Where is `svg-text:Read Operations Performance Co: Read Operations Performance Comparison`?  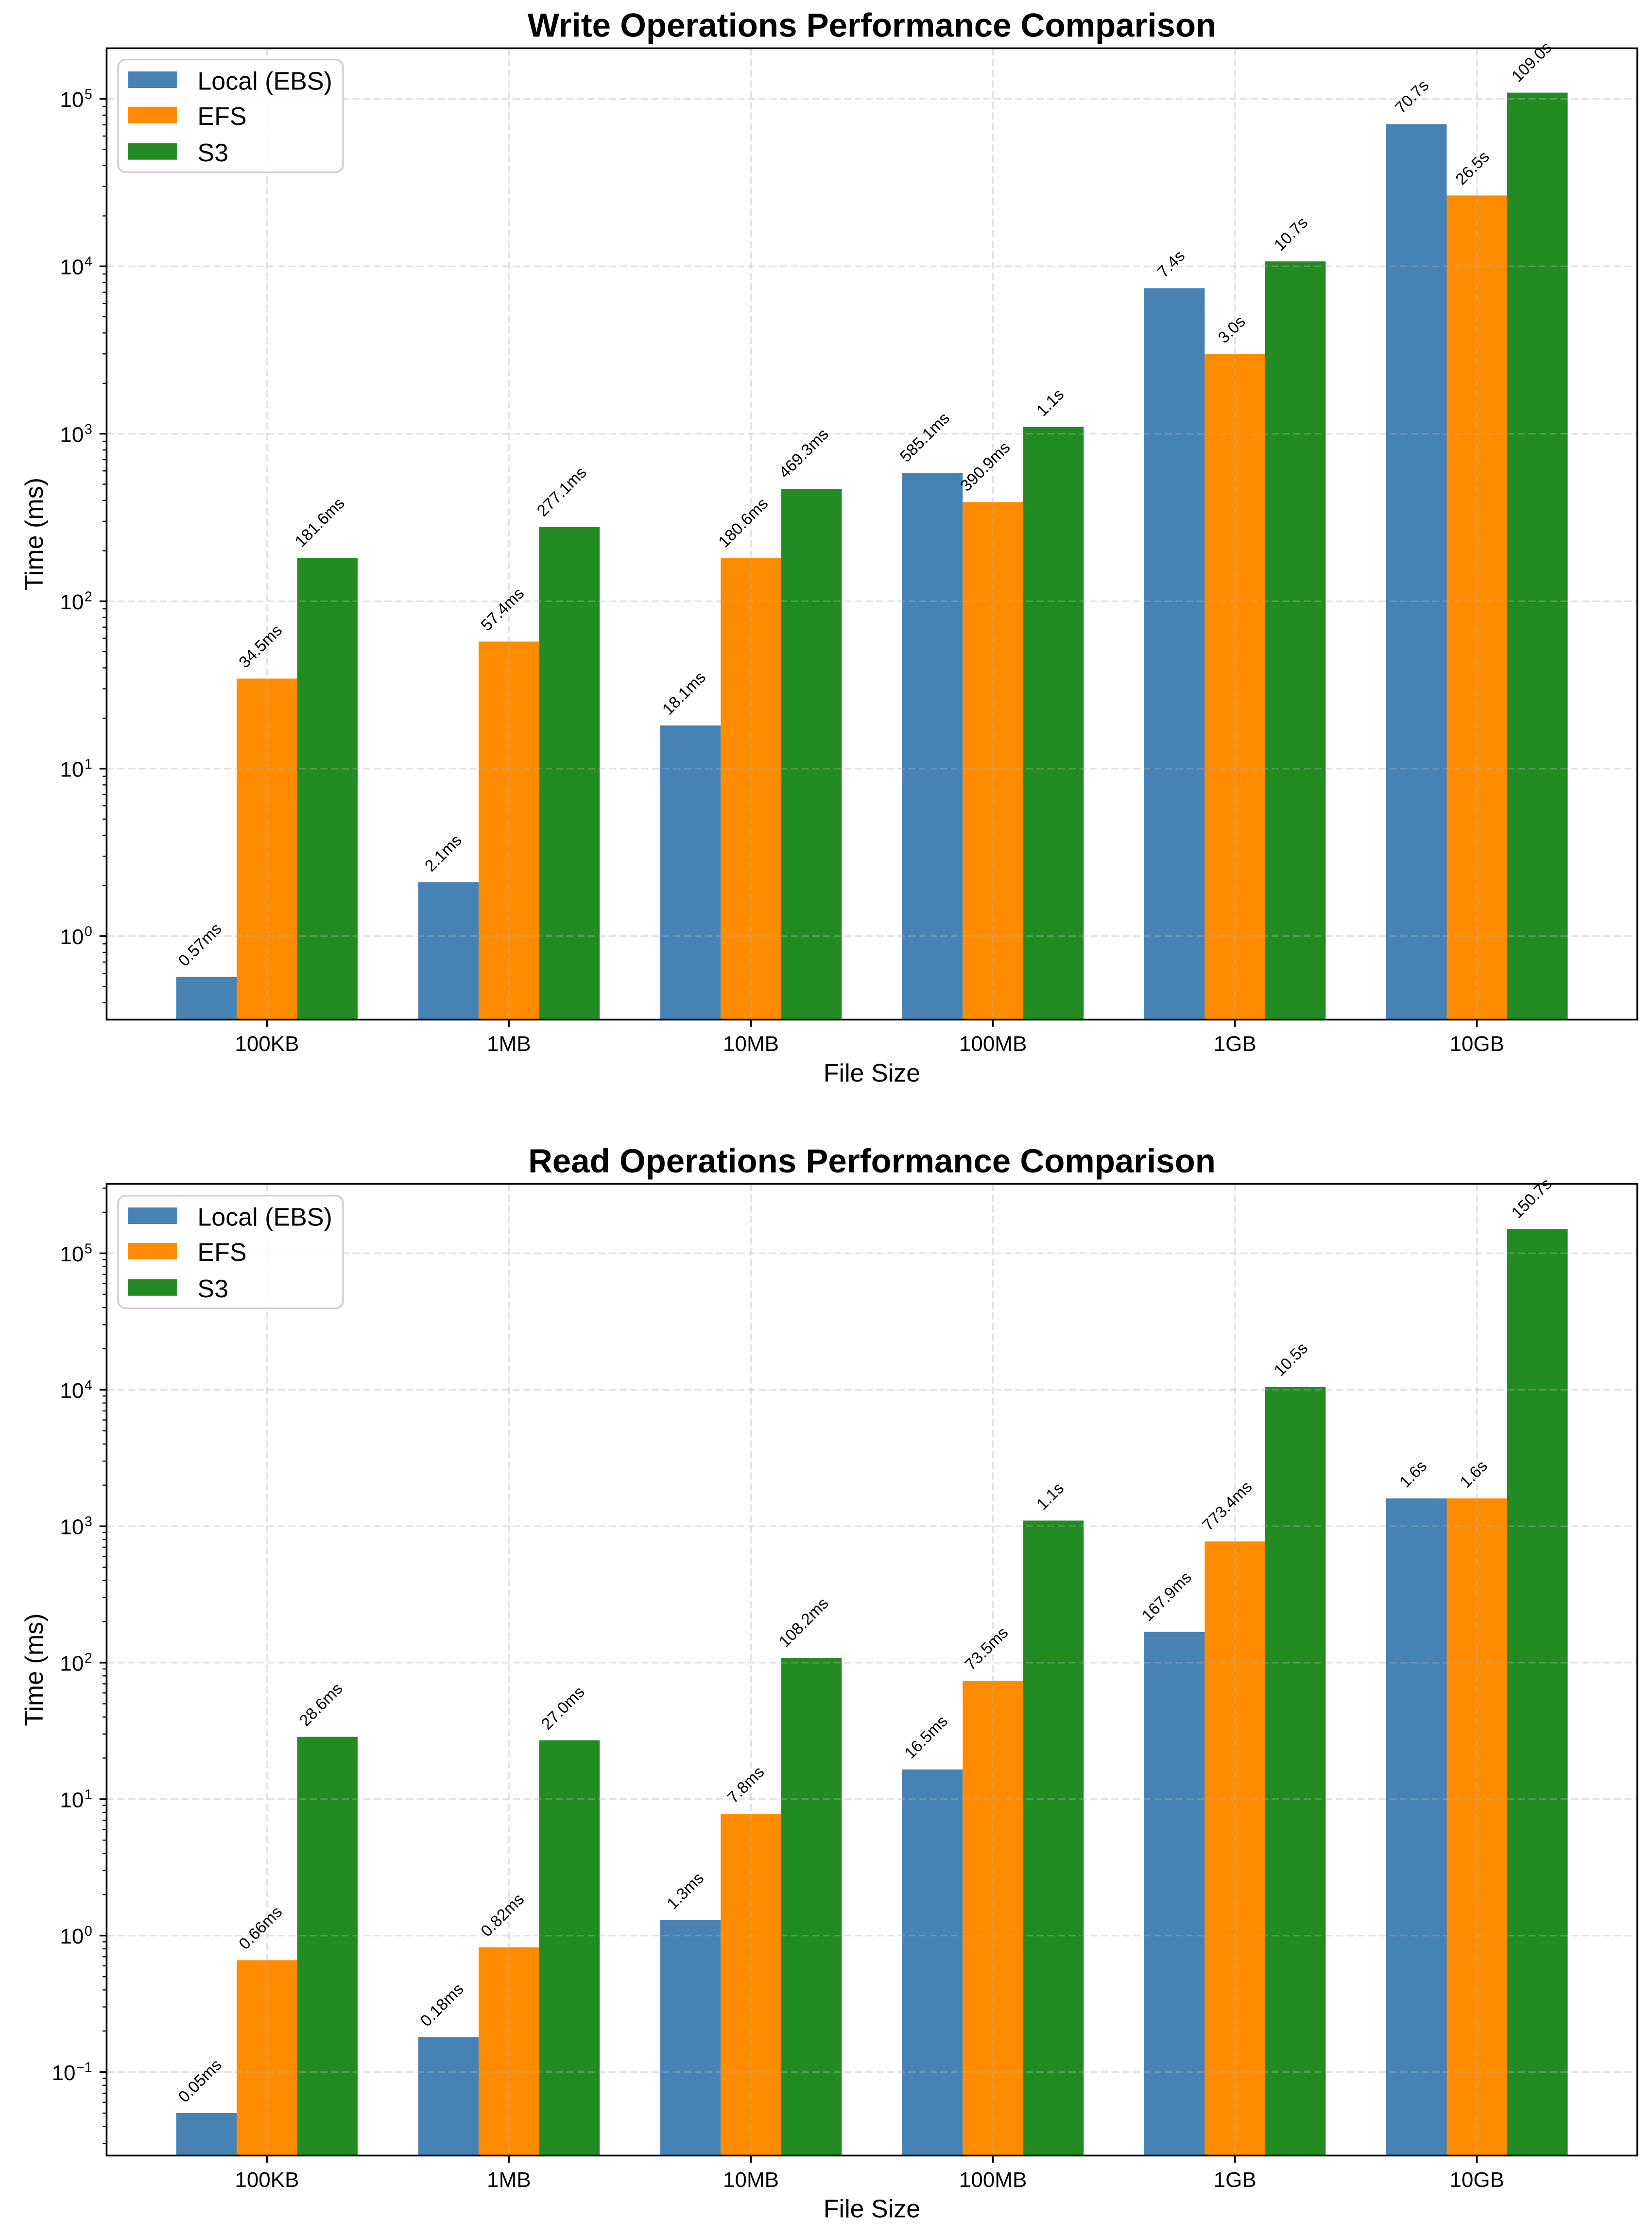
svg-text:Read Operations Performance Co: Read Operations Performance Comparison is located at coordinates (872, 1161).